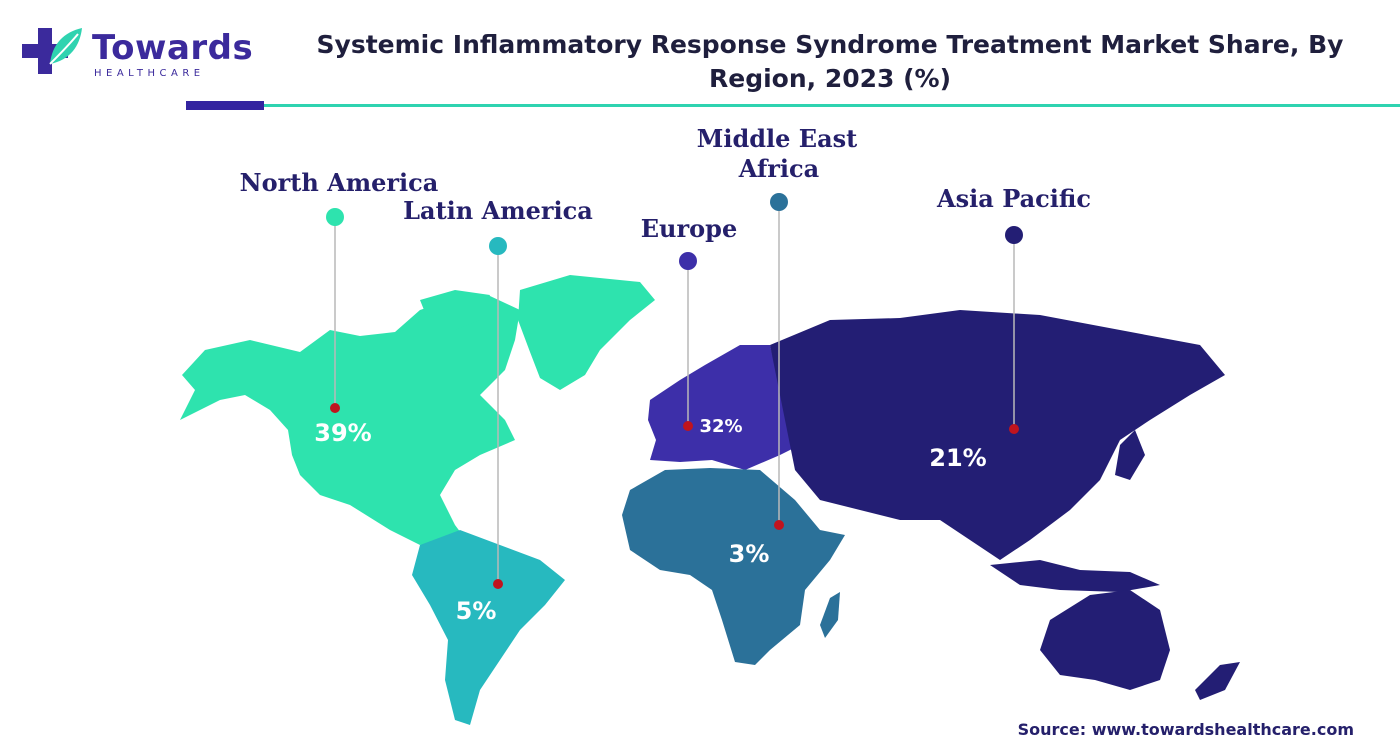  What do you see at coordinates (173, 48) in the screenshot?
I see `logo-name: Towards` at bounding box center [173, 48].